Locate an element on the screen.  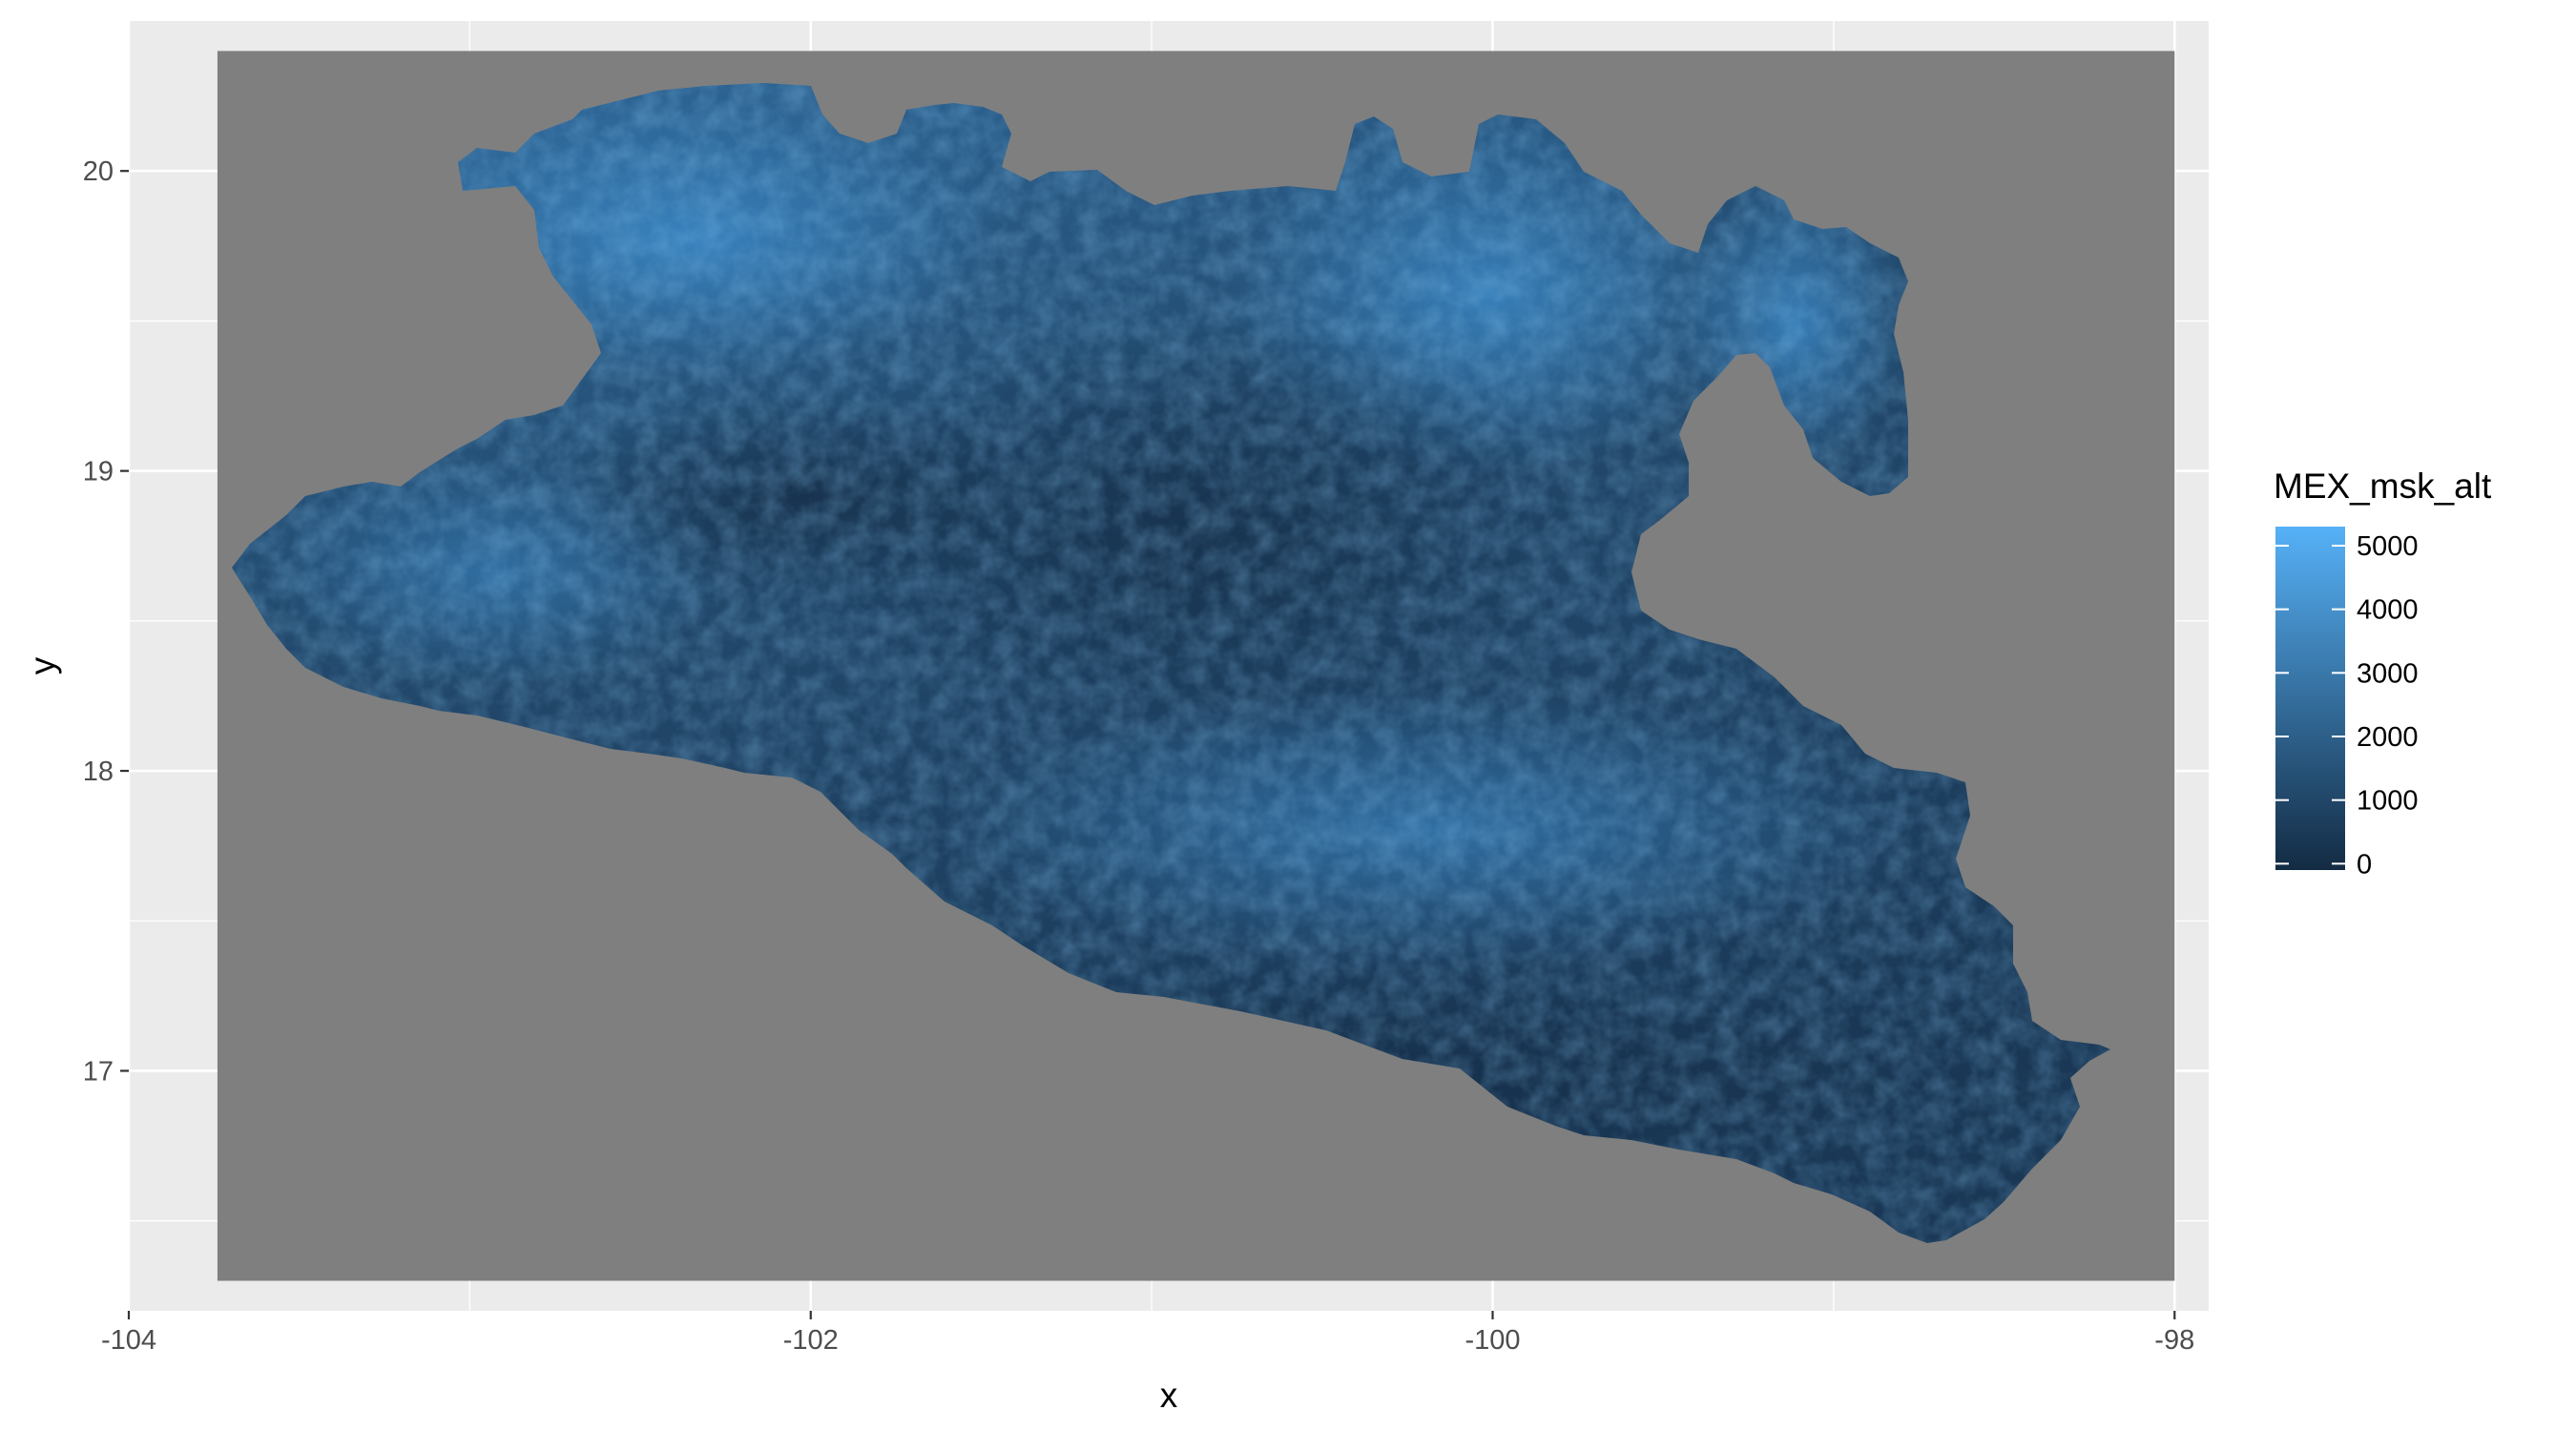
colorbar-label-4: 4000 is located at coordinates (2388, 610).